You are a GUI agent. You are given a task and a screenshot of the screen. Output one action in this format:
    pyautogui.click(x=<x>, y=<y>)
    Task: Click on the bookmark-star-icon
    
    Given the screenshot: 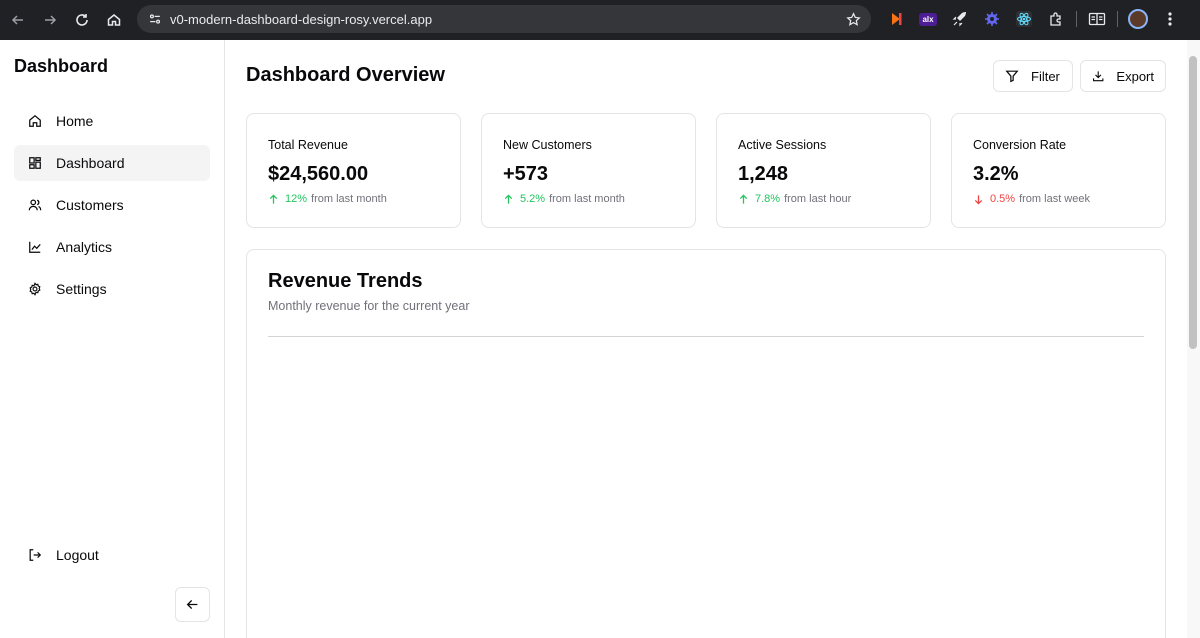 What is the action you would take?
    pyautogui.click(x=853, y=19)
    